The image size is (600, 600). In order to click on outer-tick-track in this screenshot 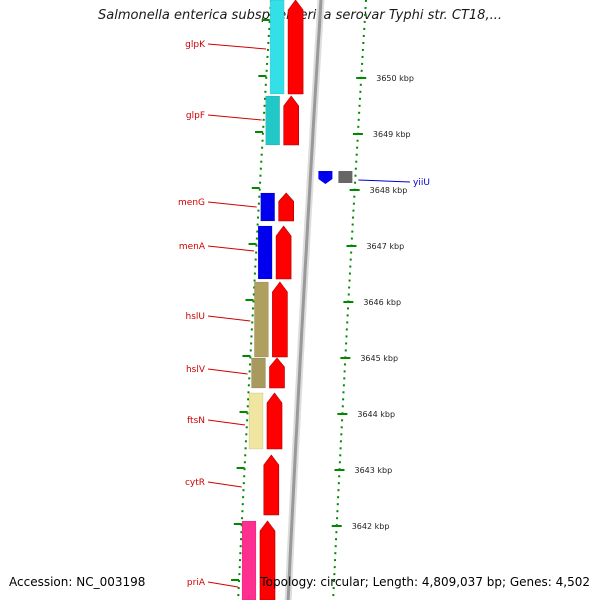, I will do `click(349, 300)`.